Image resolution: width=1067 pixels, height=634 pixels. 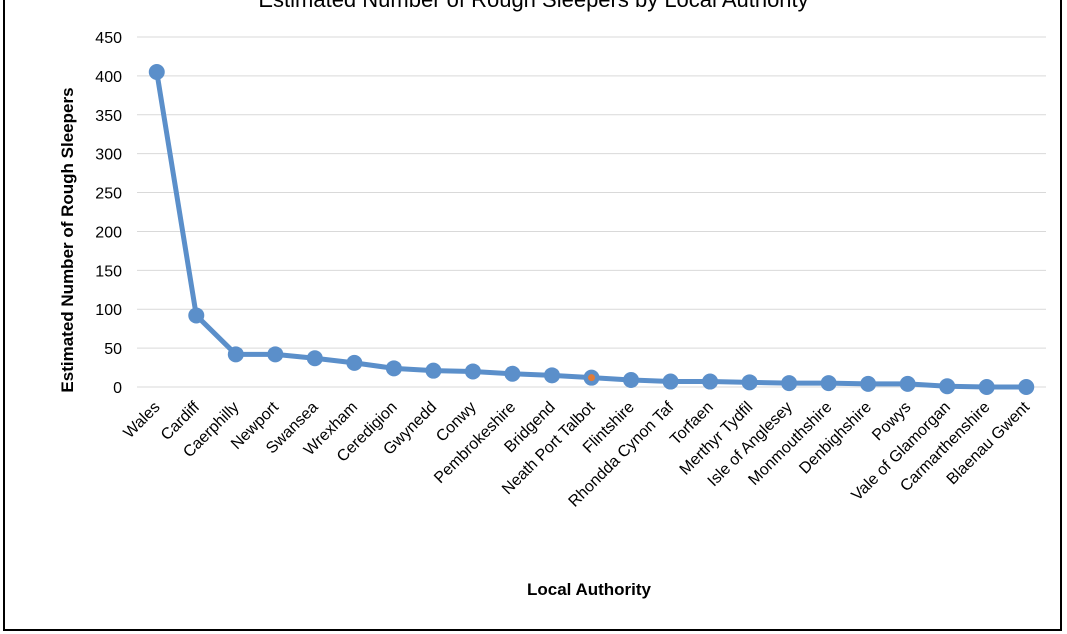 What do you see at coordinates (108, 271) in the screenshot?
I see `y-tick-label: 150` at bounding box center [108, 271].